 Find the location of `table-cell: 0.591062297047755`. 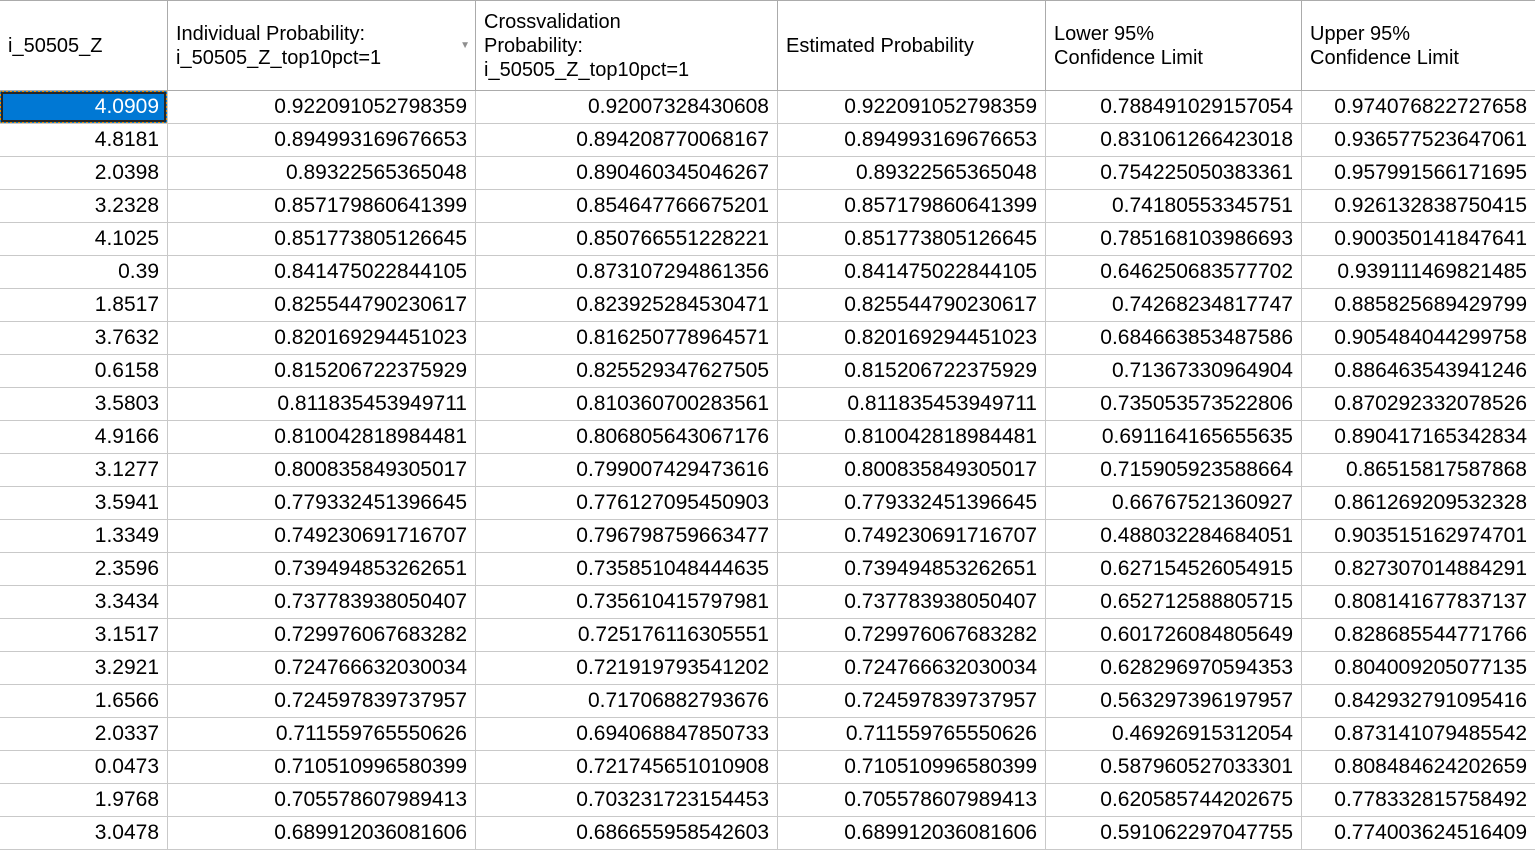

table-cell: 0.591062297047755 is located at coordinates (1174, 833).